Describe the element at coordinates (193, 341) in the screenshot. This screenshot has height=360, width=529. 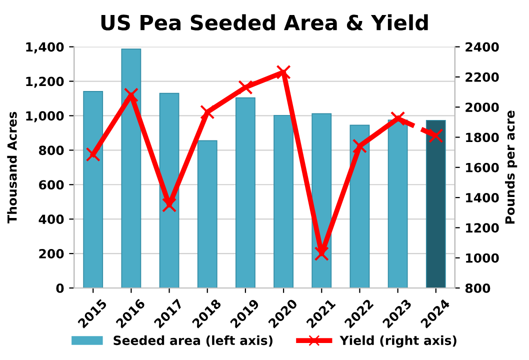
I see `legend-label: Seeded area (left axis)` at that location.